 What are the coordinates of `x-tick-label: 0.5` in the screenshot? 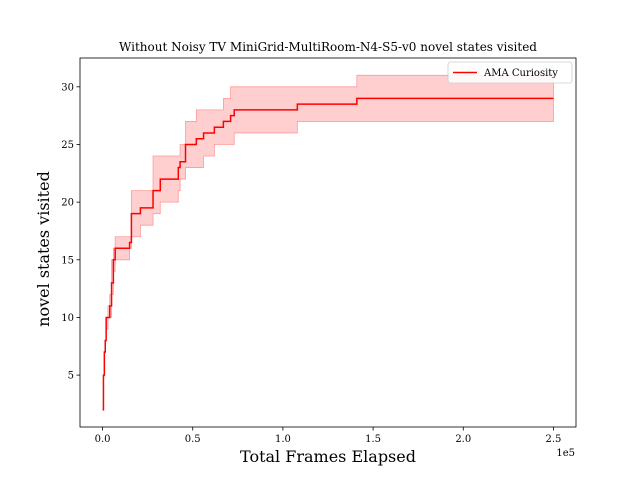 It's located at (193, 439).